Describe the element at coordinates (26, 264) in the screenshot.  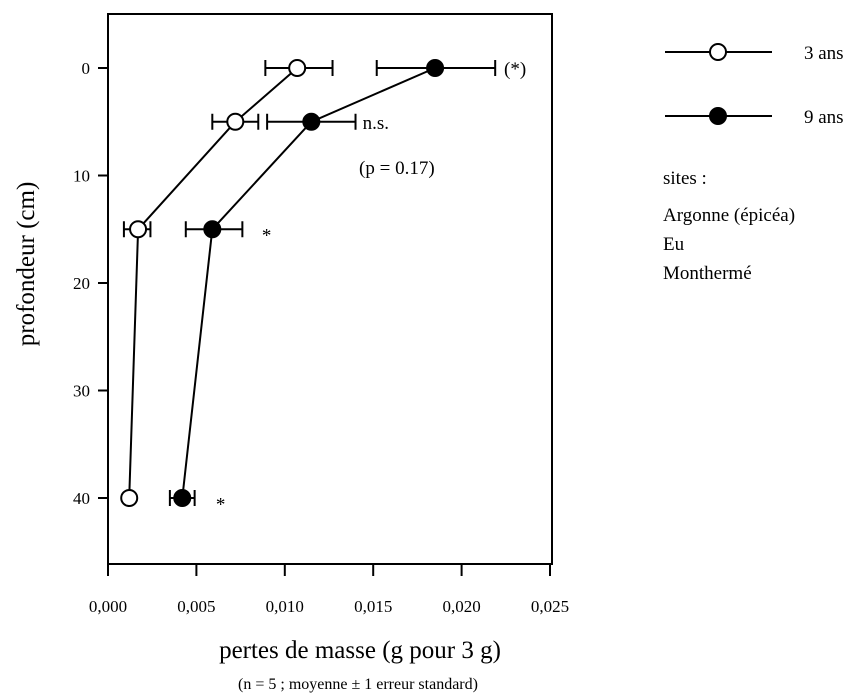
I see `y-axis-label: profondeur (cm)` at that location.